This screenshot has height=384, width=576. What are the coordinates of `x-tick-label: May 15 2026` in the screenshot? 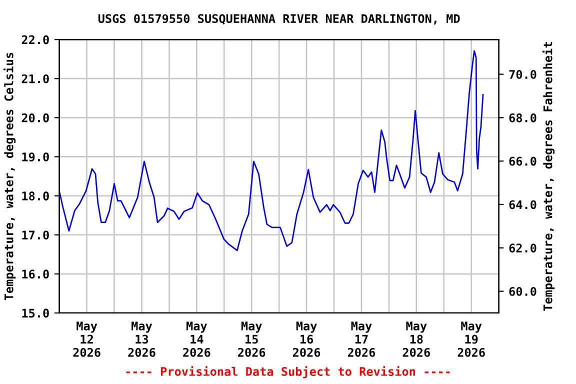 It's located at (252, 339).